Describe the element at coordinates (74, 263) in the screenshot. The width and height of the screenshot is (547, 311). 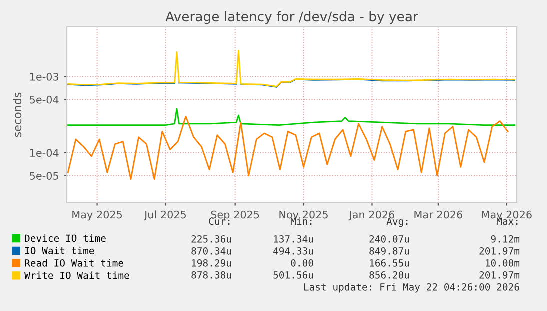
I see `legend-label: Read IO Wait time` at that location.